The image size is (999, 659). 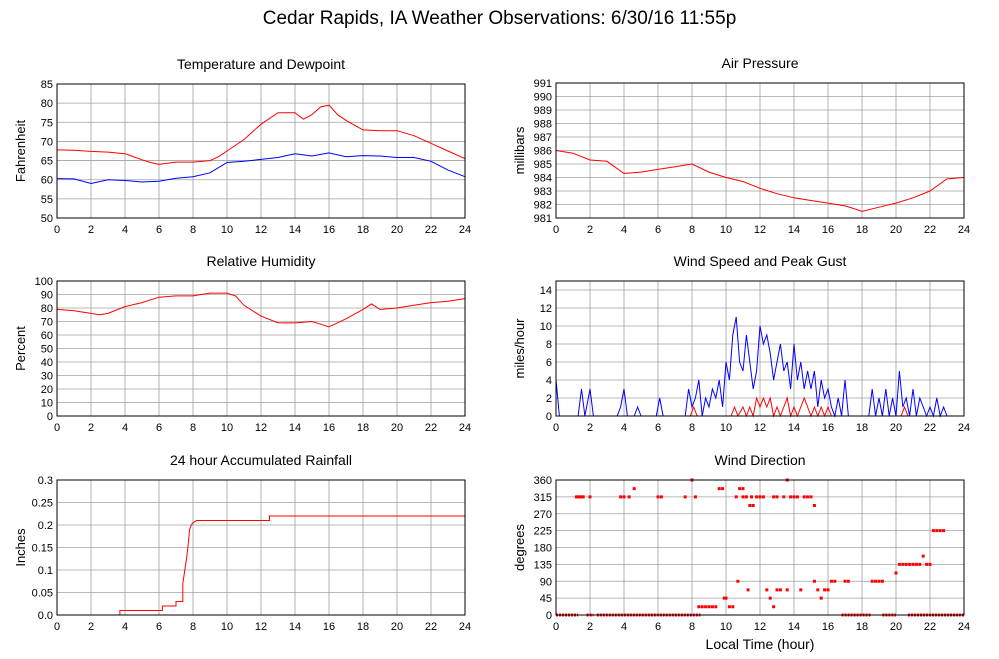 I want to click on y-tick-label: 45, so click(x=546, y=599).